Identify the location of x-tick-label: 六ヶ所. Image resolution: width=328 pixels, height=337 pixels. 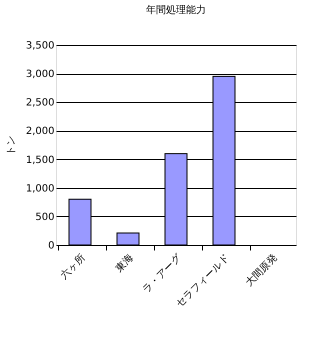
(73, 267).